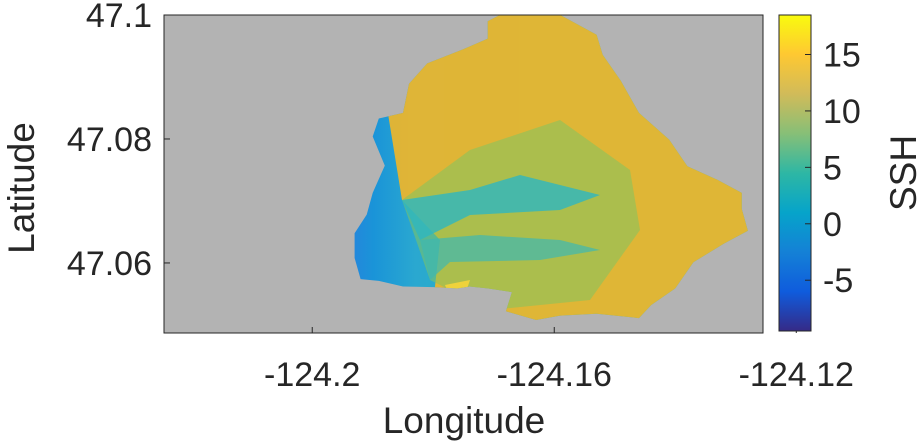 The height and width of the screenshot is (447, 919). Describe the element at coordinates (501, 207) in the screenshot. I see `ssh-channel-cyan` at that location.